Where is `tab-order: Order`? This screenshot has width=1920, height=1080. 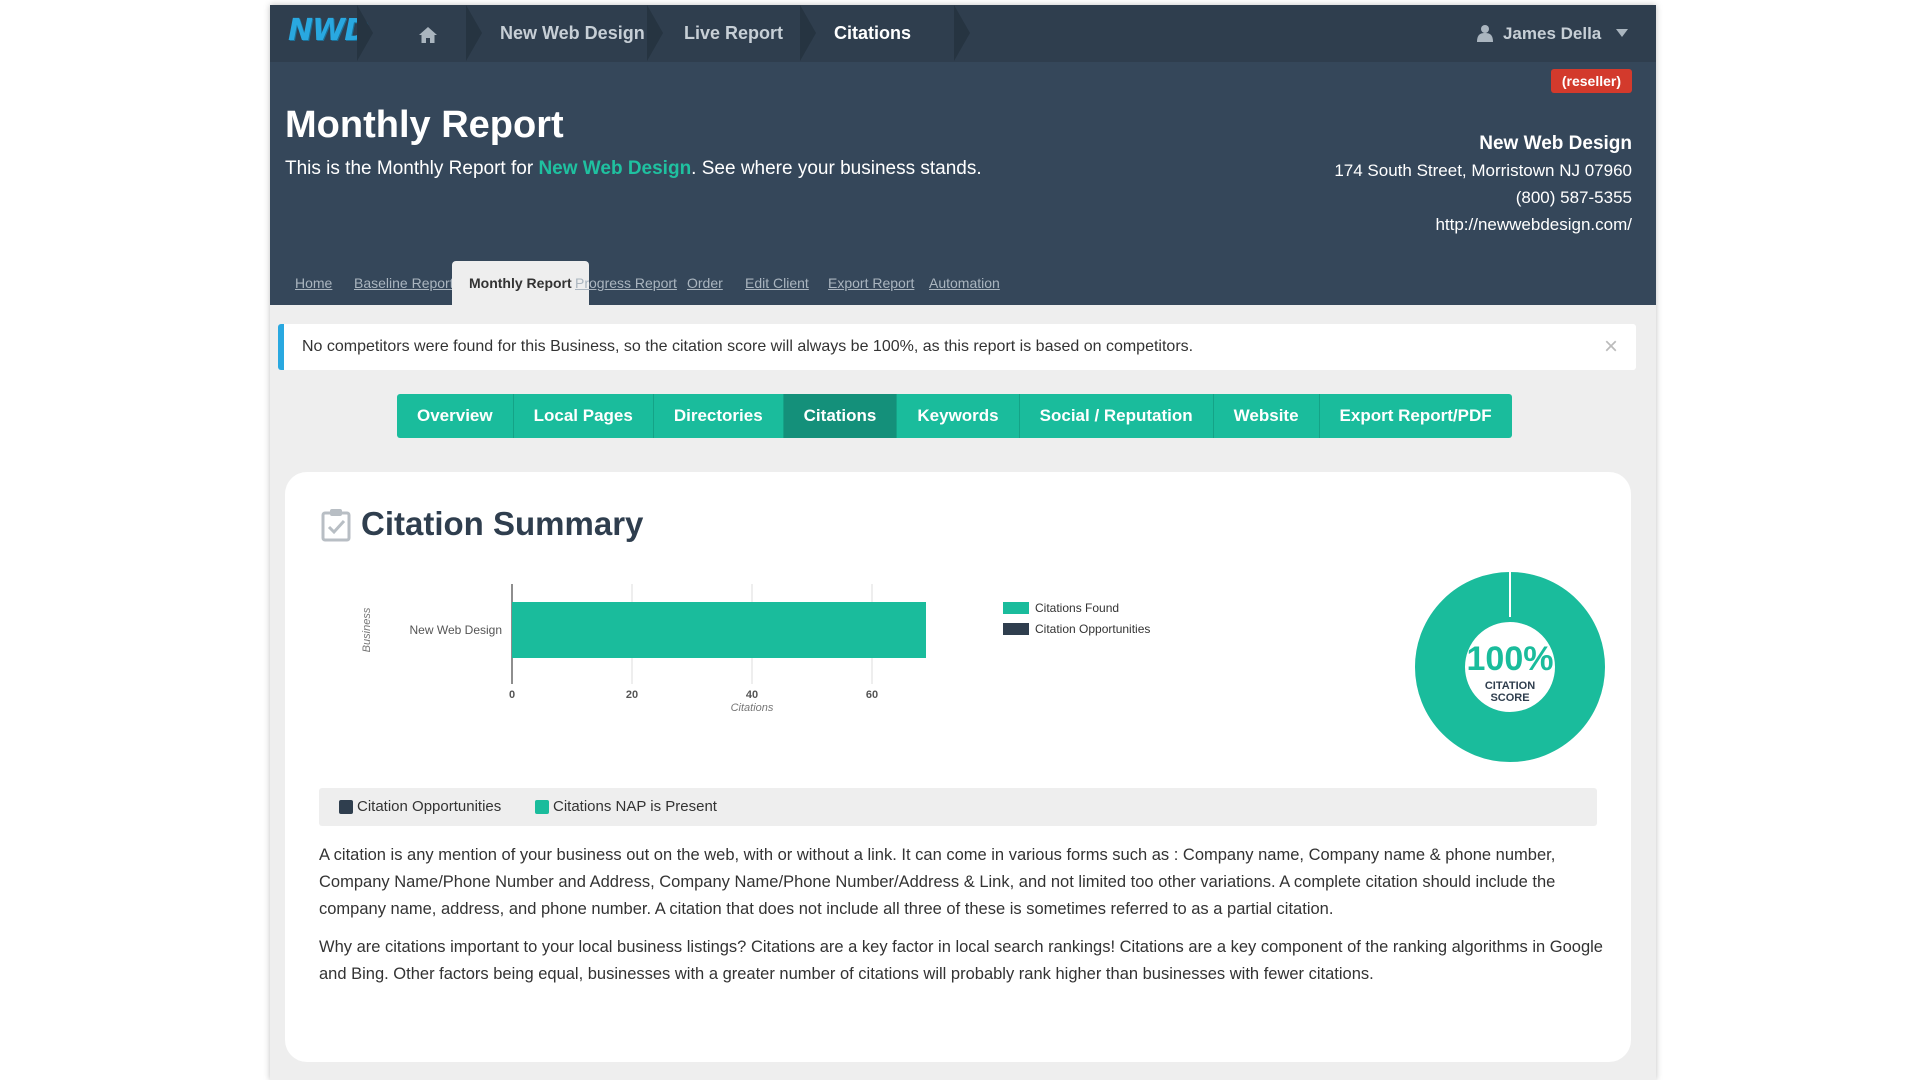
tab-order: Order is located at coordinates (705, 283).